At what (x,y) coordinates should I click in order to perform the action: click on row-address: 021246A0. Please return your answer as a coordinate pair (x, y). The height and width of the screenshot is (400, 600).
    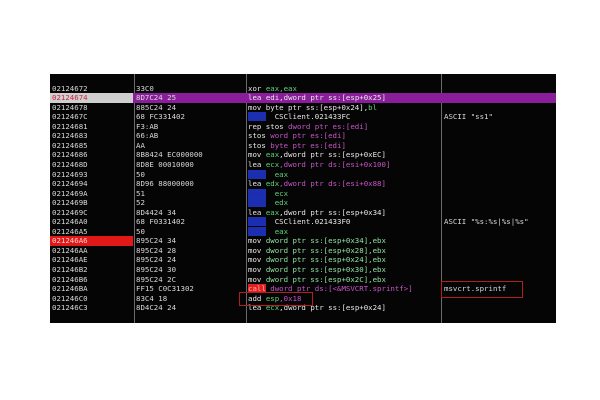
    Looking at the image, I should click on (70, 222).